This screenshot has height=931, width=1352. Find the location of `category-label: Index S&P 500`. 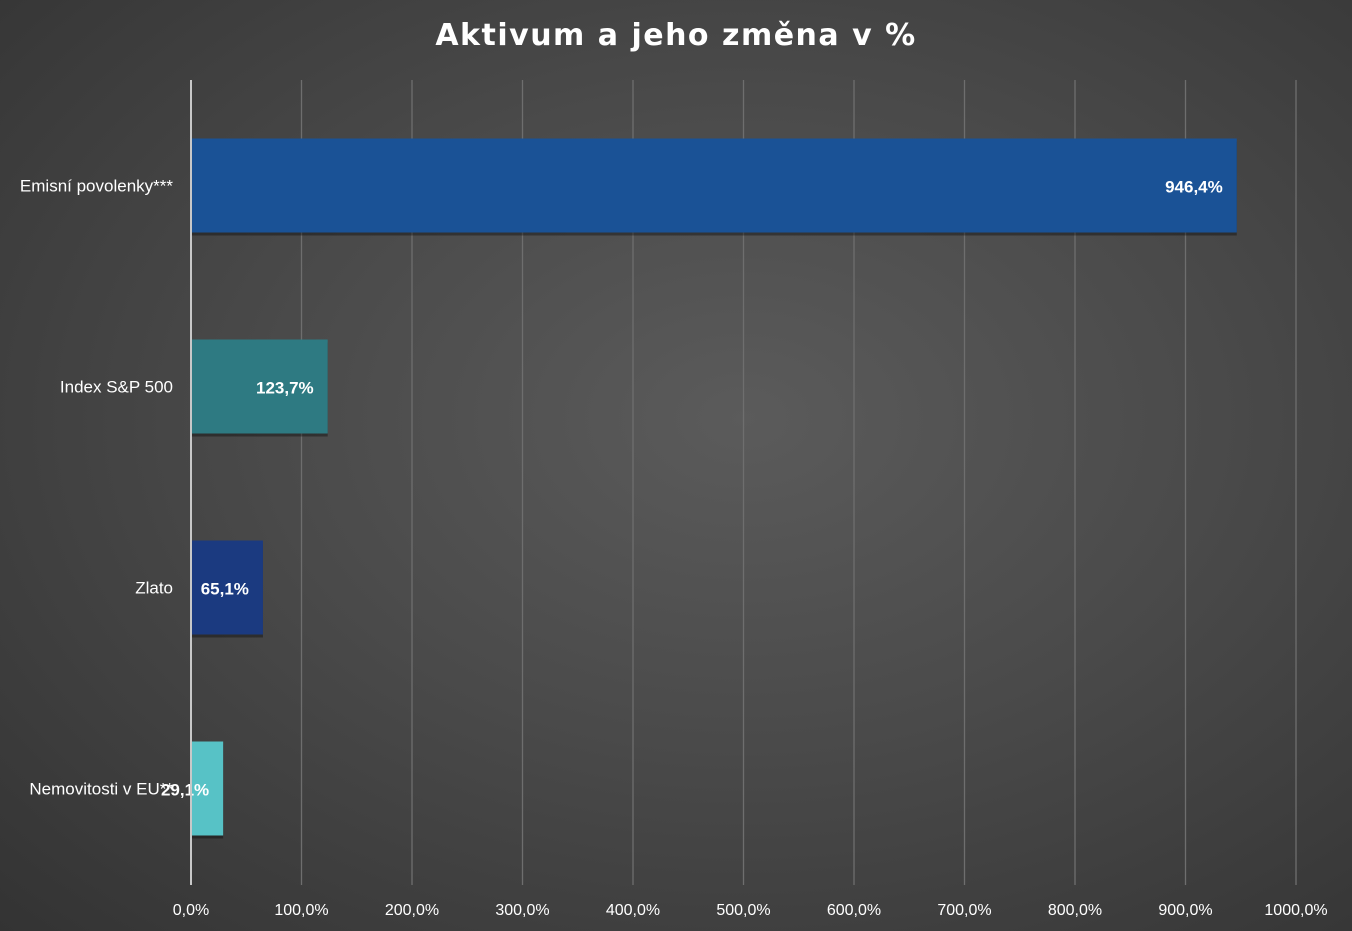

category-label: Index S&P 500 is located at coordinates (116, 387).